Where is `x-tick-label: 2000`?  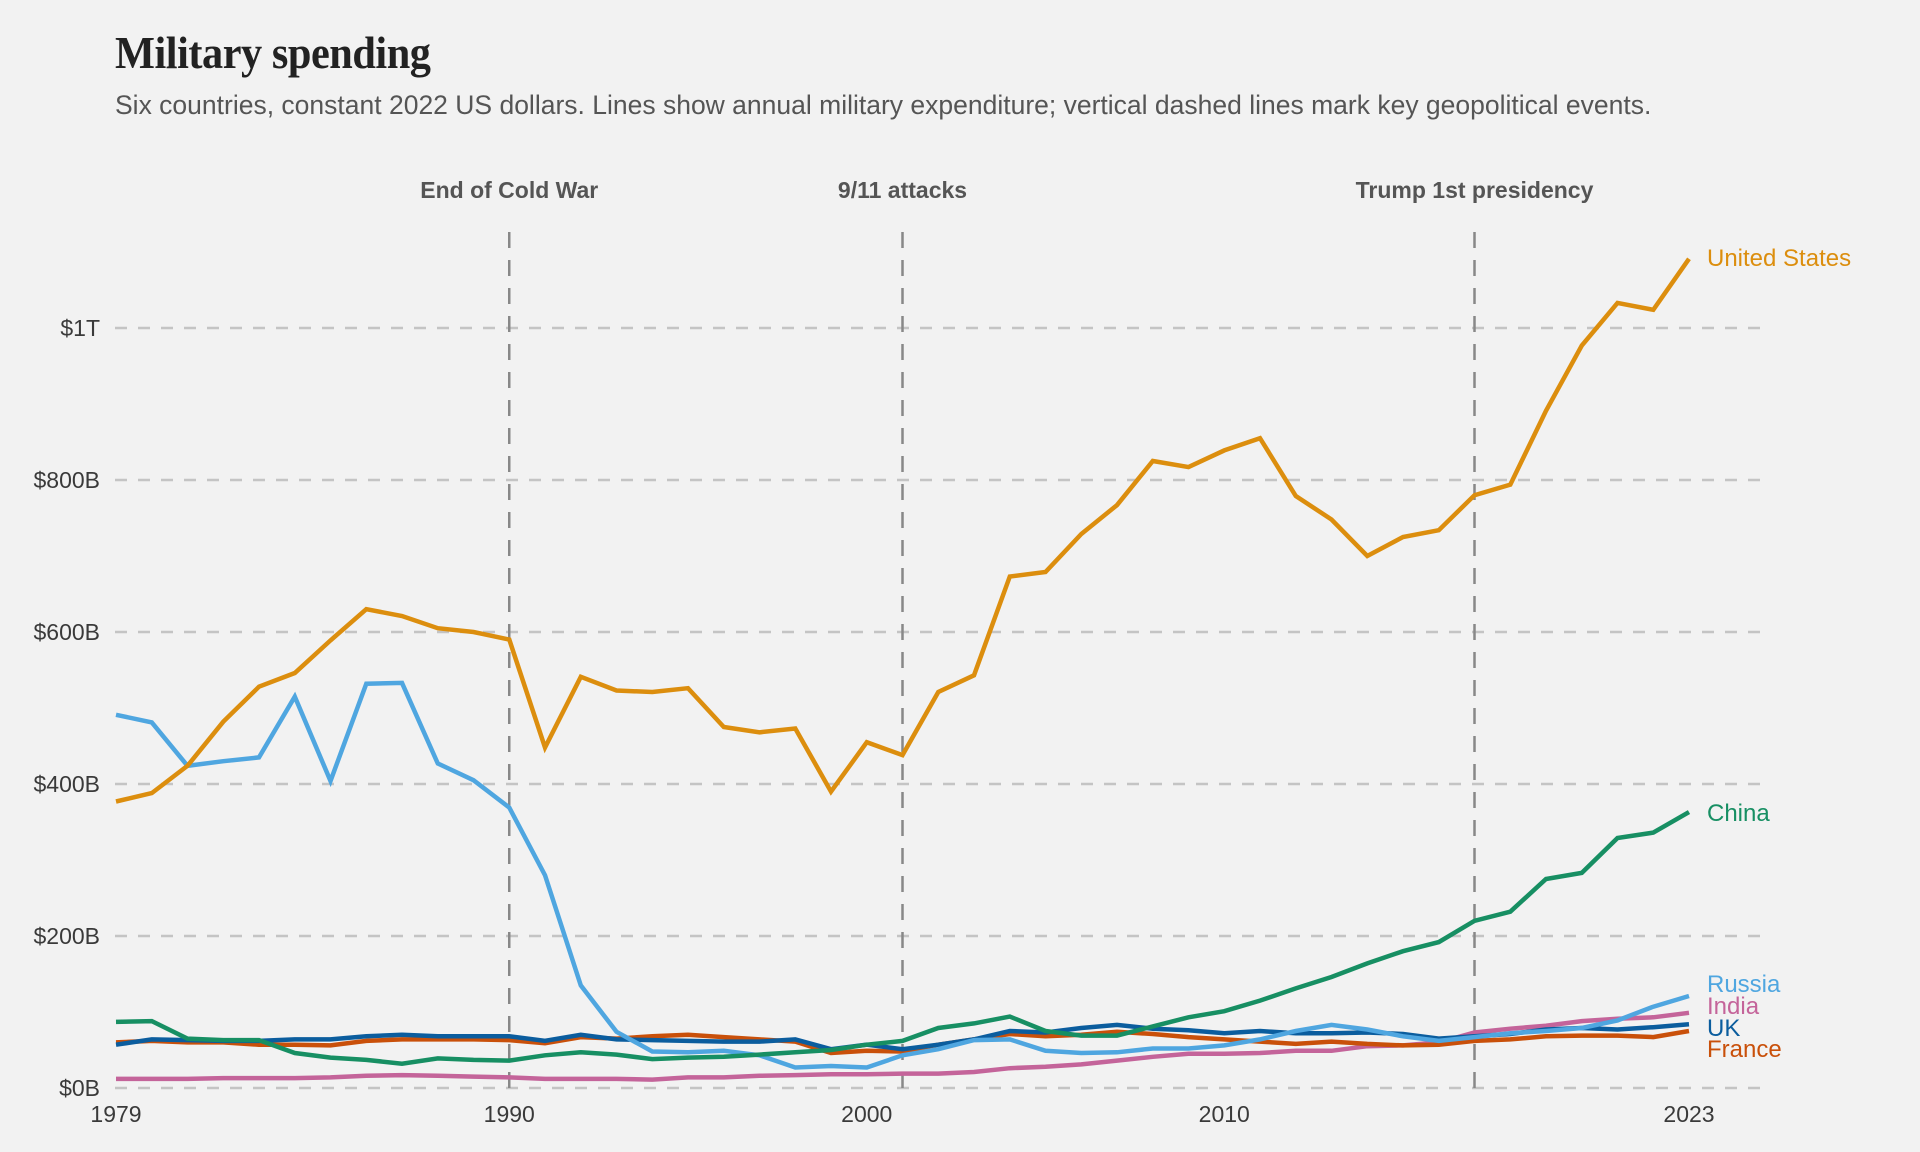
x-tick-label: 2000 is located at coordinates (866, 1114).